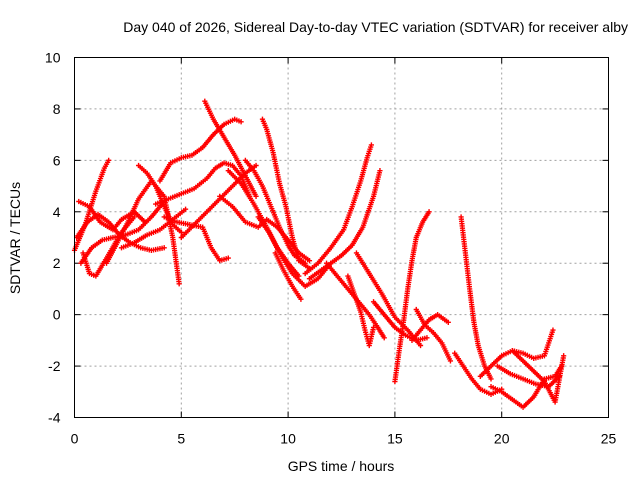  What do you see at coordinates (75, 439) in the screenshot?
I see `x-tick-label: 0` at bounding box center [75, 439].